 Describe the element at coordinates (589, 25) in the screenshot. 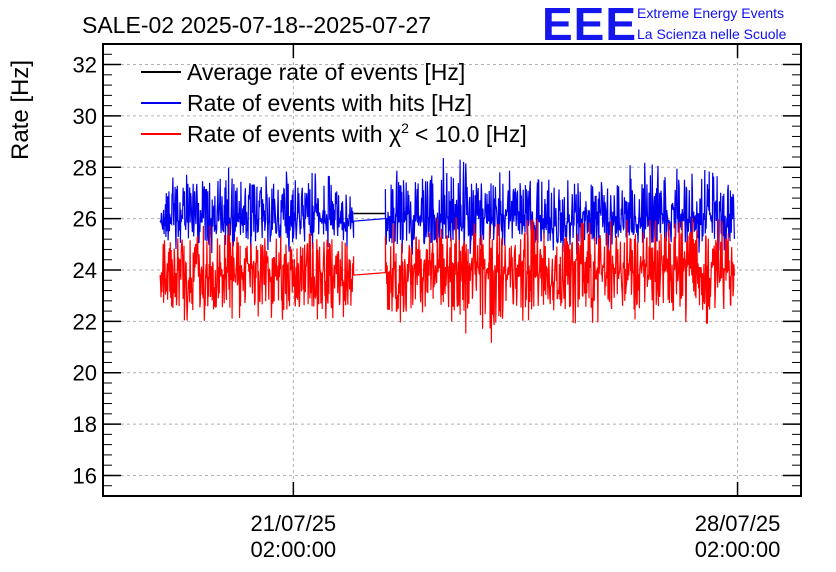

I see `eee-logo: EEE` at that location.